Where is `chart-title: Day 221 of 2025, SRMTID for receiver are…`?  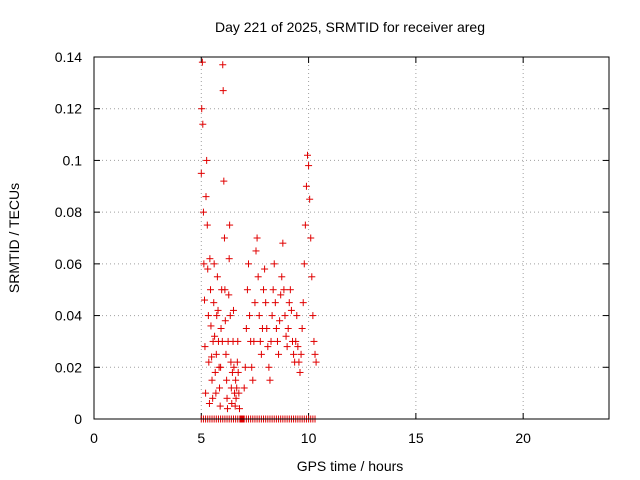 chart-title: Day 221 of 2025, SRMTID for receiver are… is located at coordinates (350, 27).